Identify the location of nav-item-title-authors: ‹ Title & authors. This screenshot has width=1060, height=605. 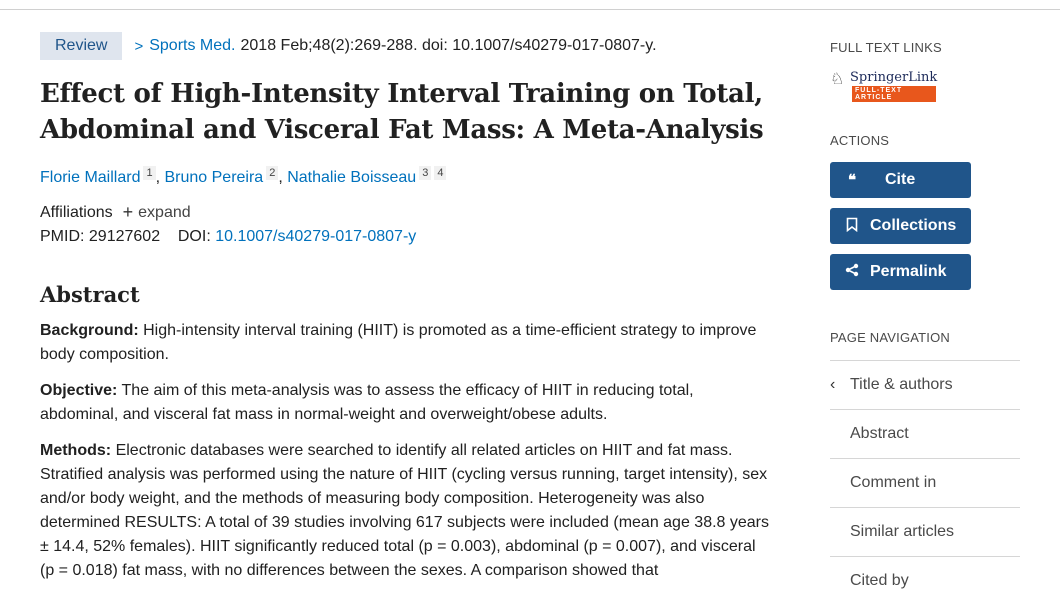
(925, 385).